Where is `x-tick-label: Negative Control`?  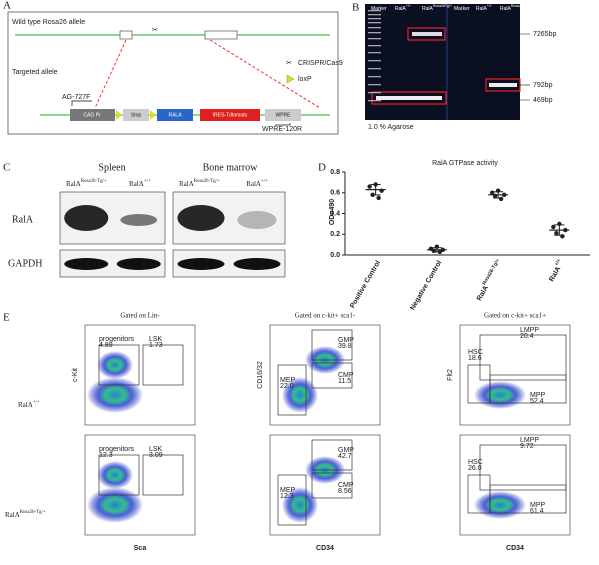 x-tick-label: Negative Control is located at coordinates (426, 285).